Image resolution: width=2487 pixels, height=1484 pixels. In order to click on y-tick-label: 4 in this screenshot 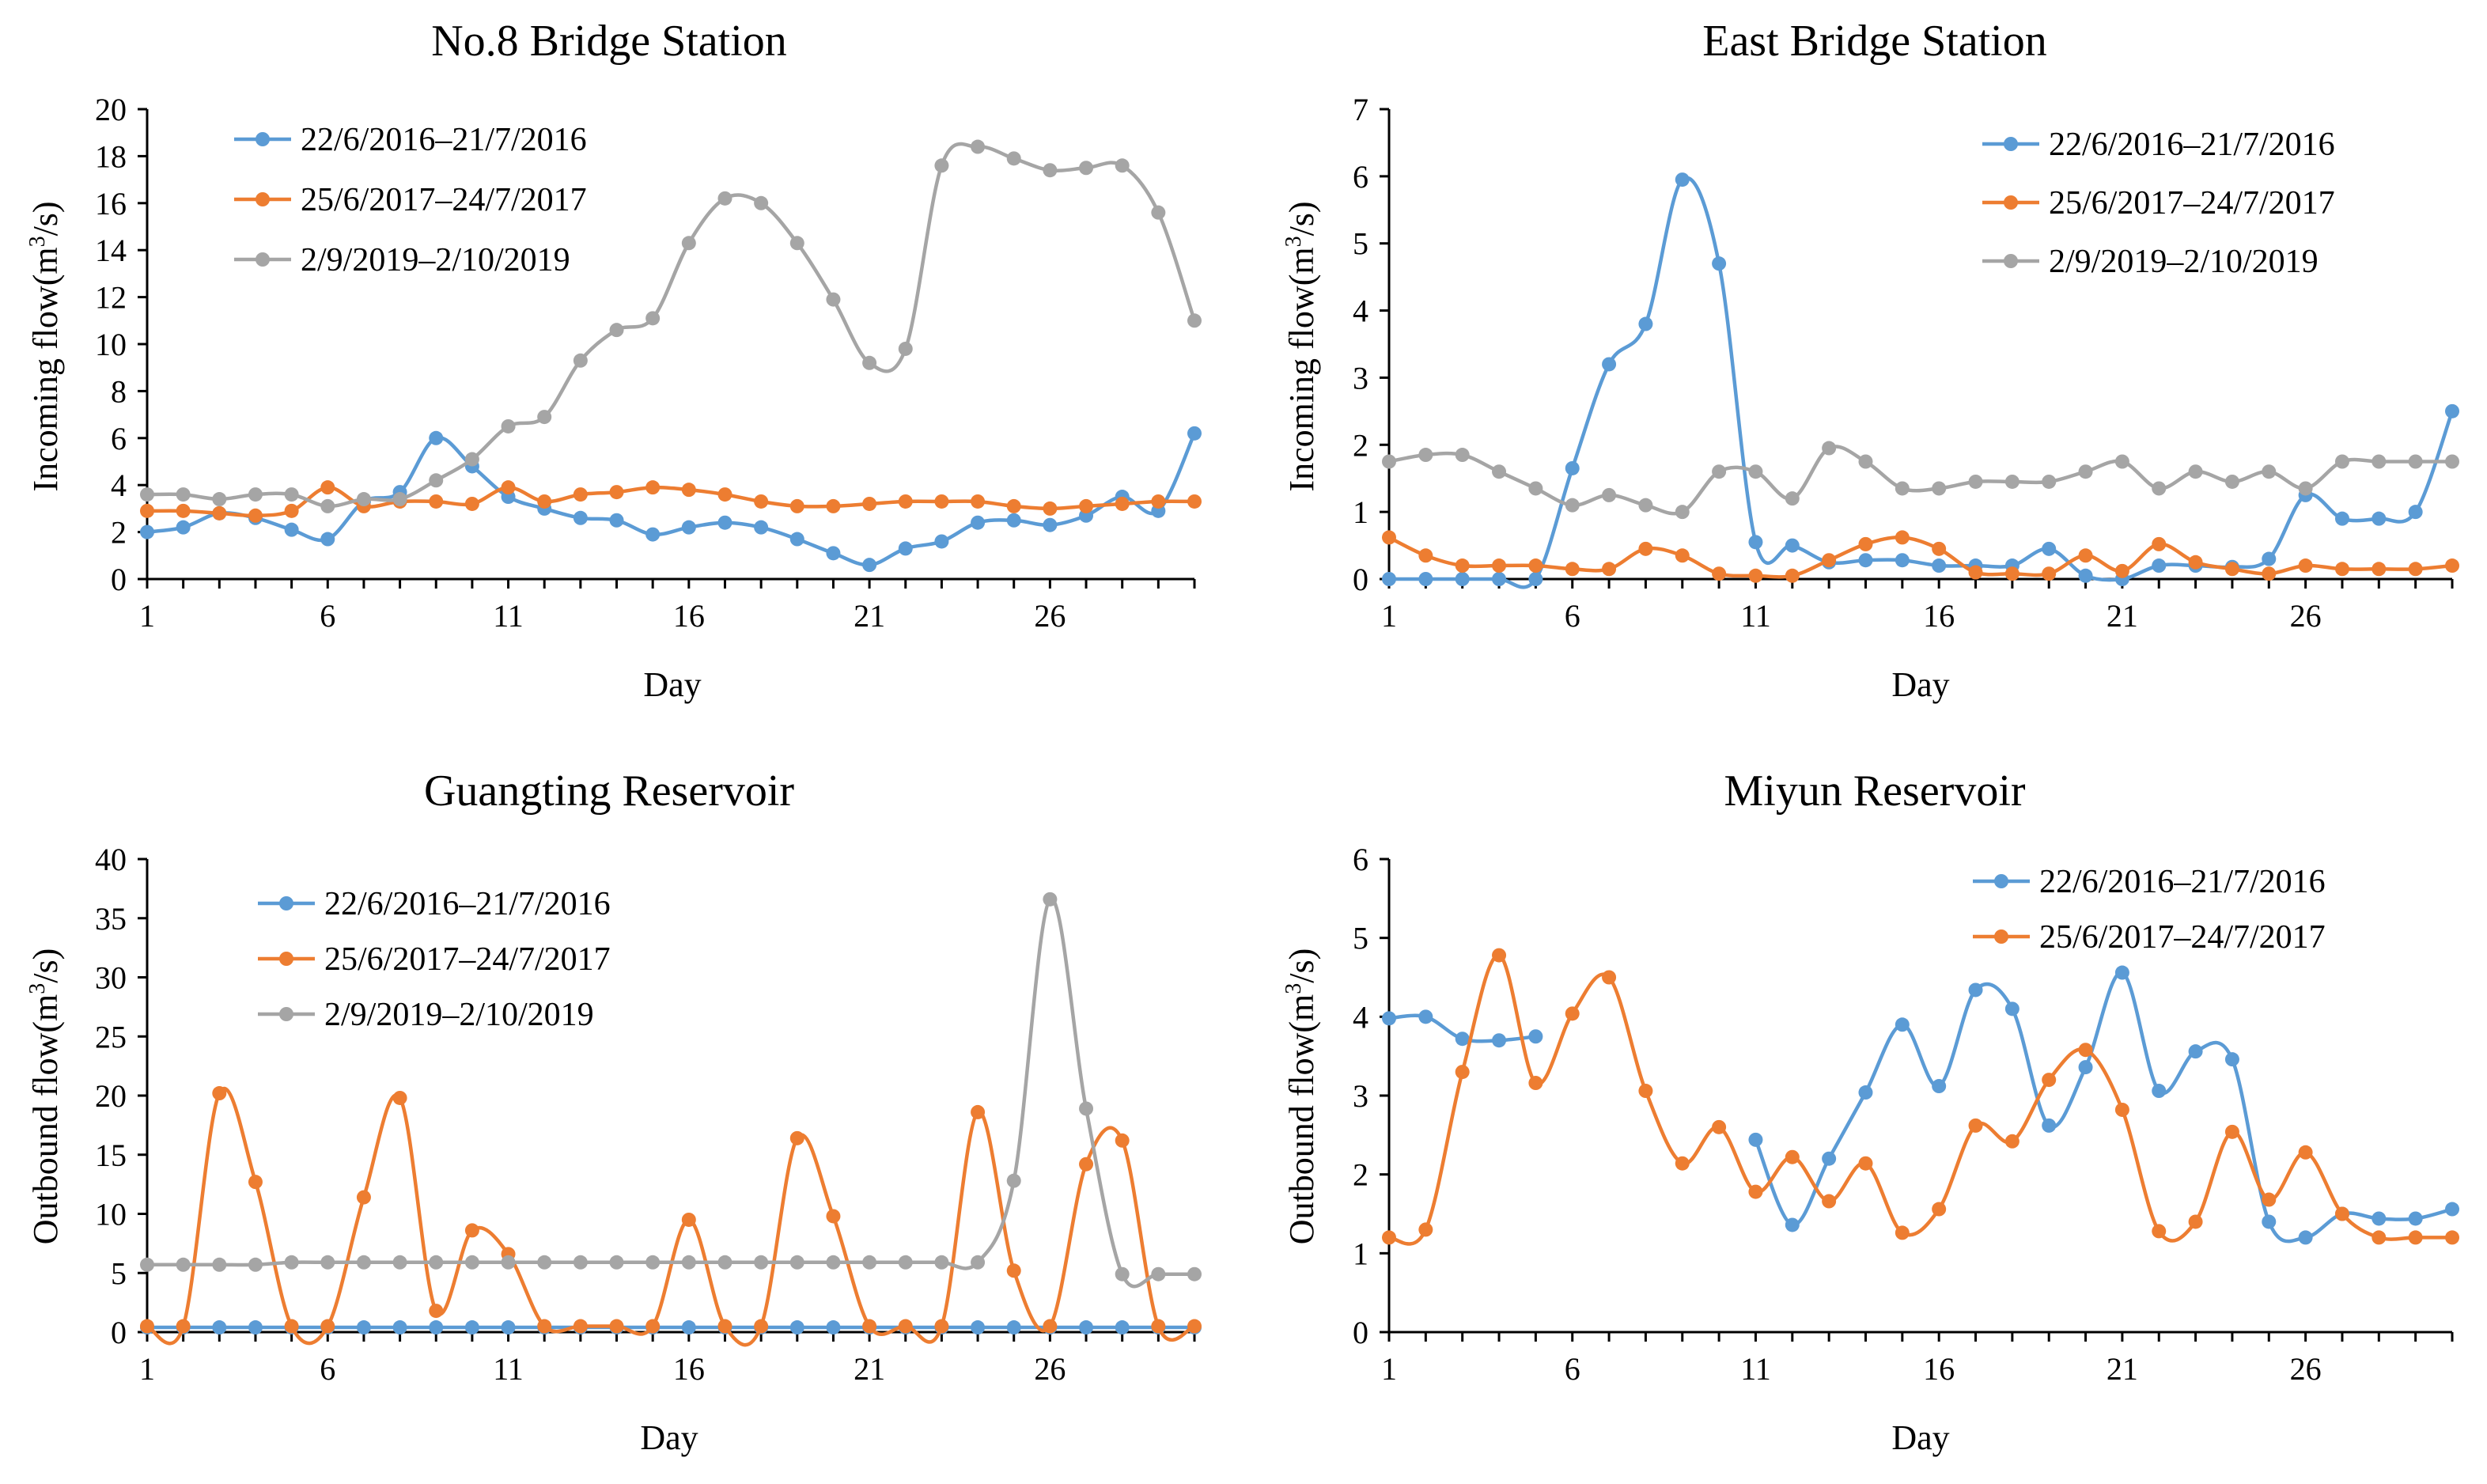, I will do `click(1360, 311)`.